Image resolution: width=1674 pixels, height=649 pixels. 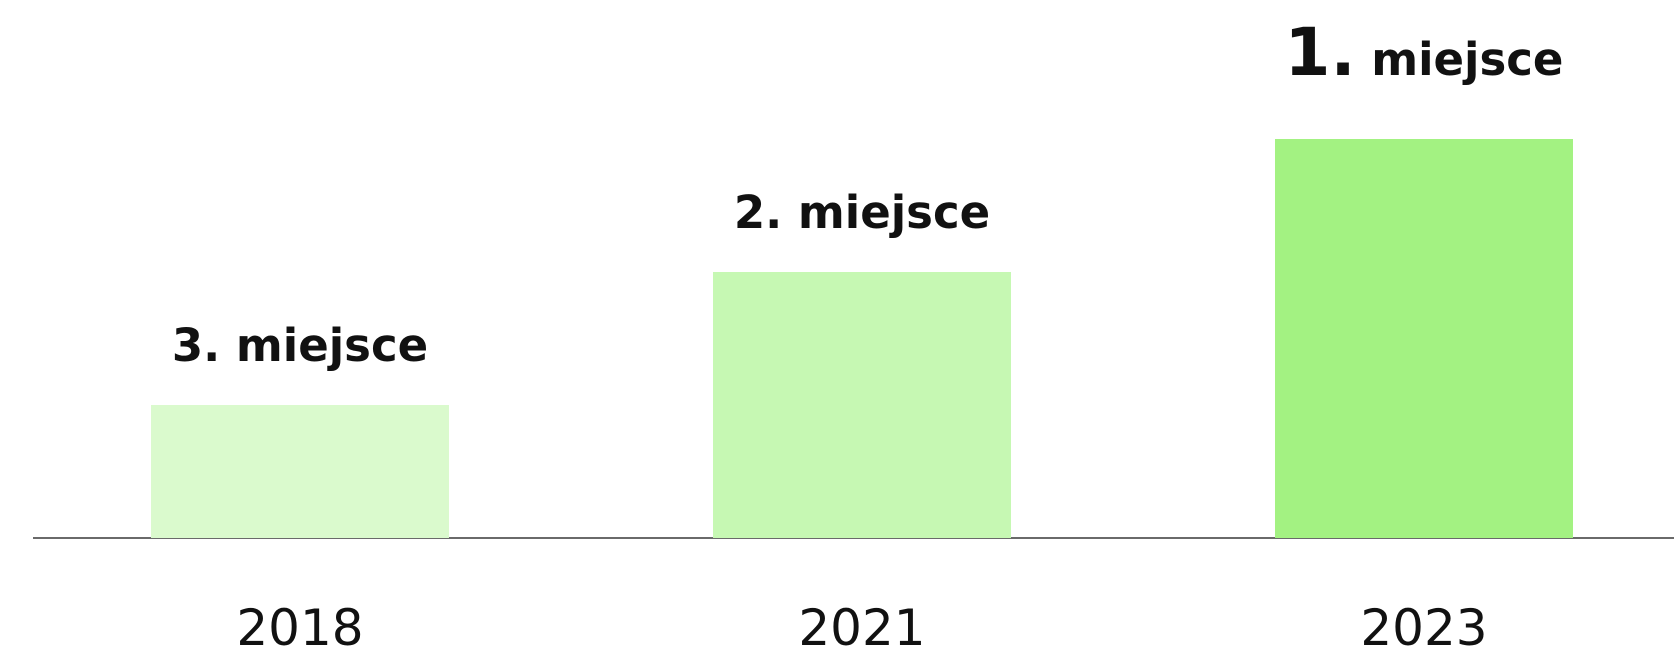 I want to click on year-label: 2021, so click(x=861, y=624).